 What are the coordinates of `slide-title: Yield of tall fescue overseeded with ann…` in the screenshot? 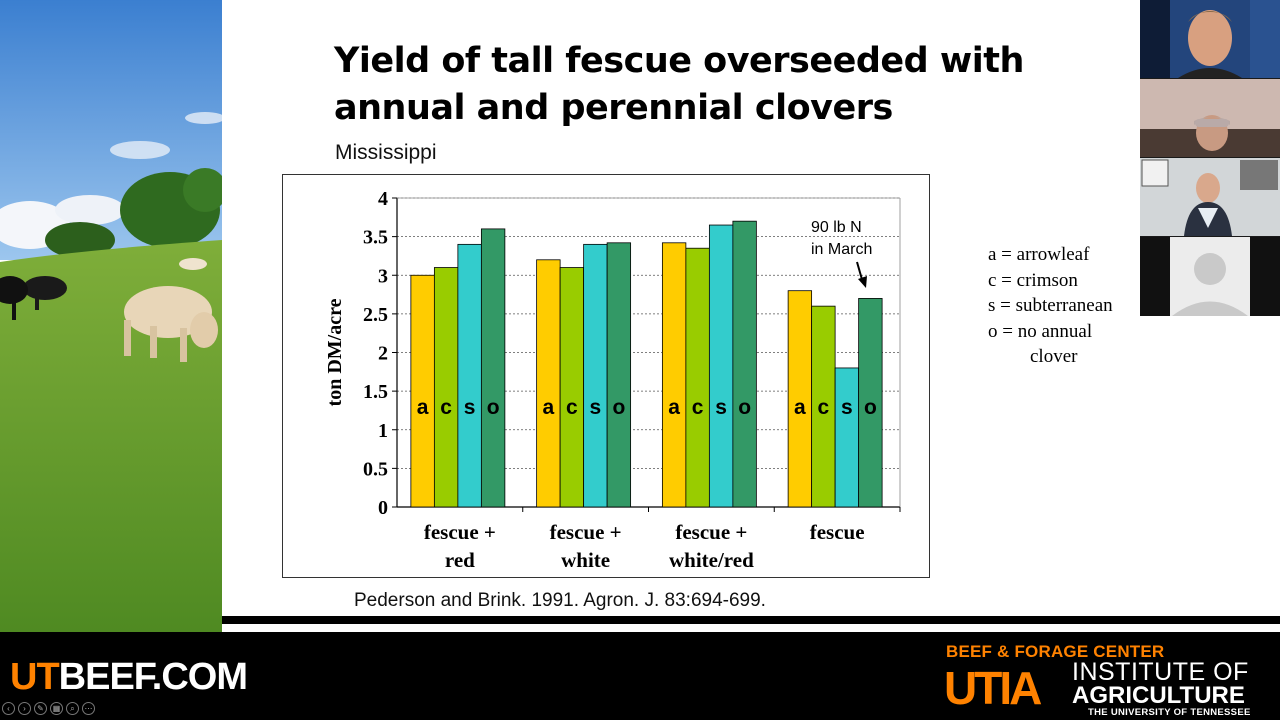 It's located at (734, 85).